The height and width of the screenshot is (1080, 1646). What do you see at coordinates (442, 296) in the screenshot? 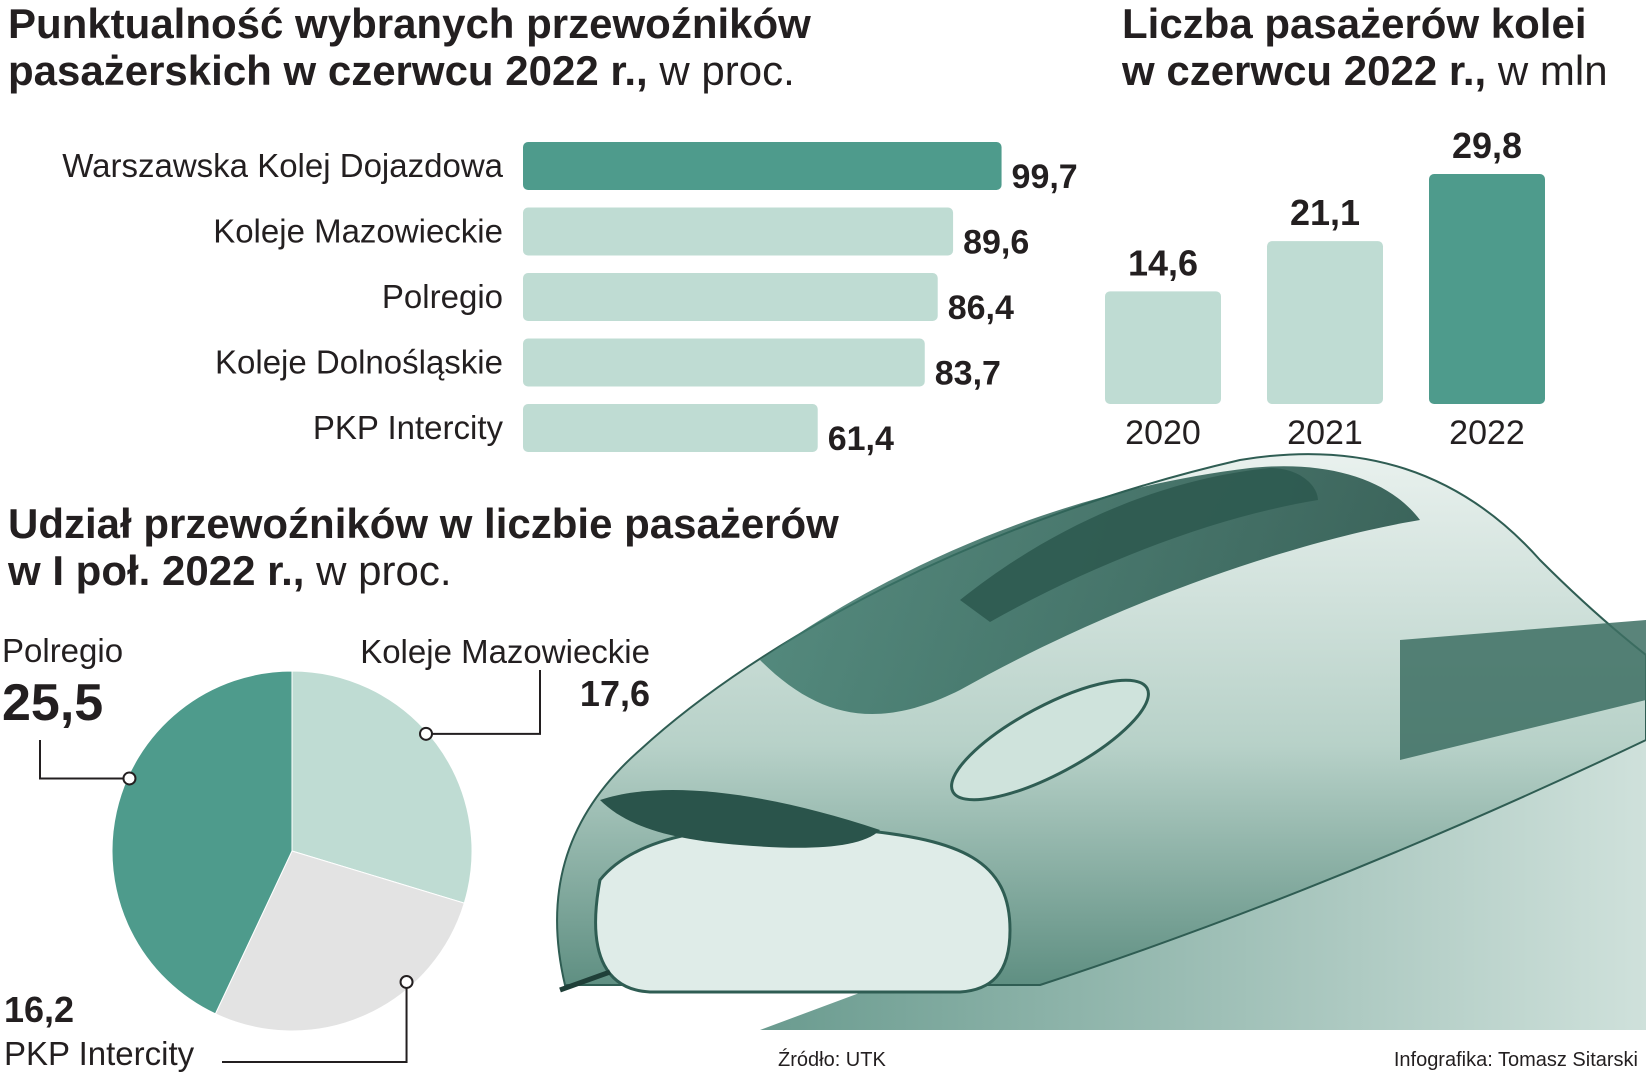
I see `punctuality-category-label: Polregio` at bounding box center [442, 296].